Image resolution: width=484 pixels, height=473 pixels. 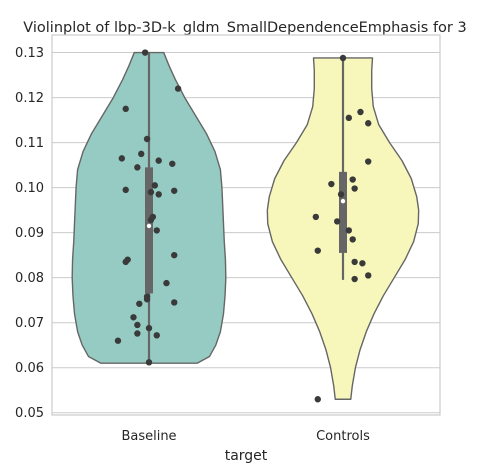 I want to click on y-tick-label: 0.13, so click(x=29, y=53).